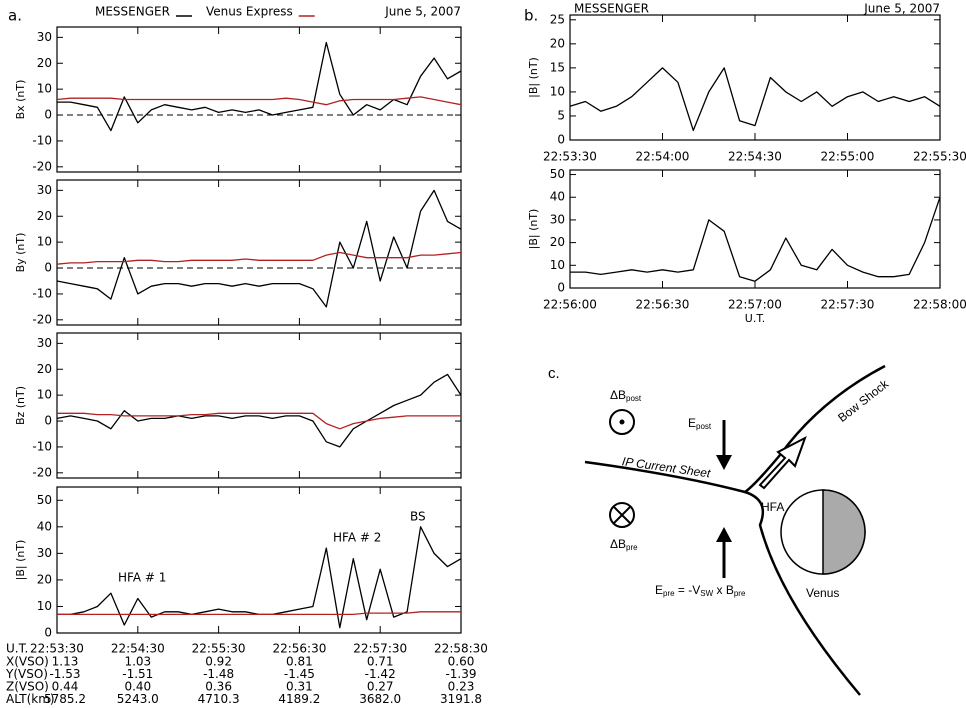 The height and width of the screenshot is (708, 966). I want to click on annotation: HFA # 1, so click(142, 578).